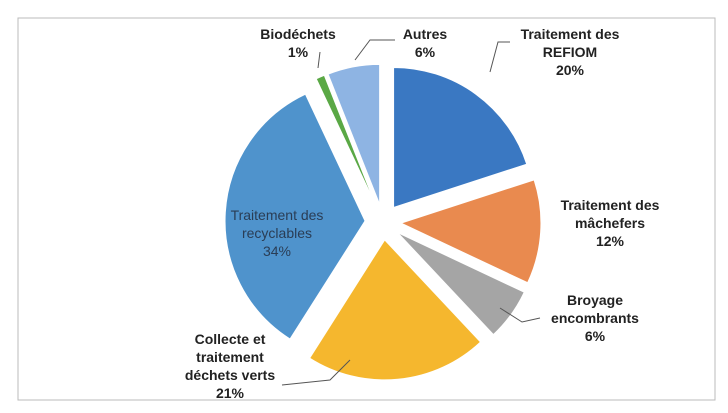  I want to click on value-label: 21%, so click(230, 393).